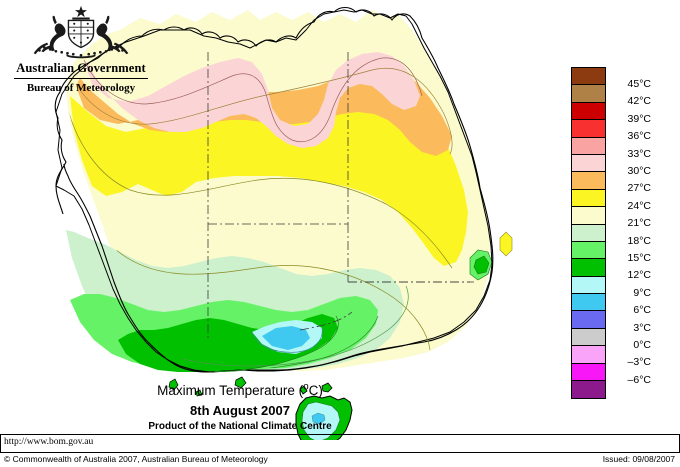  I want to click on tasmania-islands, so click(316, 388).